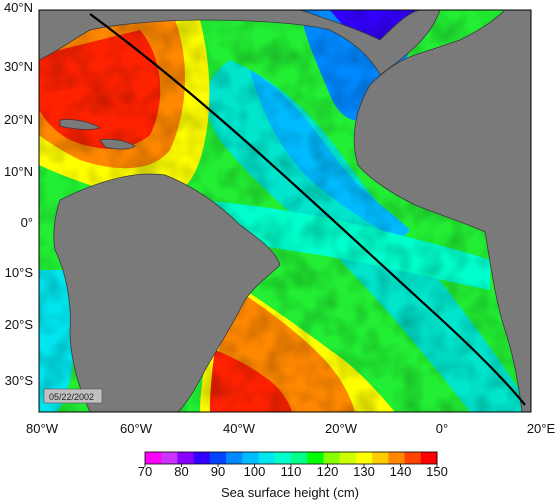  What do you see at coordinates (19, 380) in the screenshot?
I see `lat-label: 30°S` at bounding box center [19, 380].